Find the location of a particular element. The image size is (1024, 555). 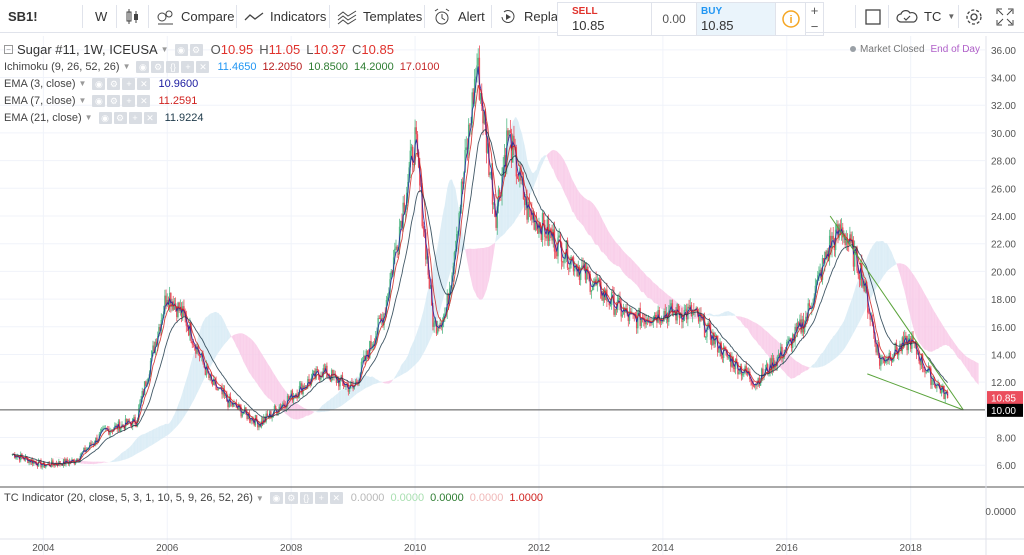

quantity-stepper: + − is located at coordinates (815, 19).